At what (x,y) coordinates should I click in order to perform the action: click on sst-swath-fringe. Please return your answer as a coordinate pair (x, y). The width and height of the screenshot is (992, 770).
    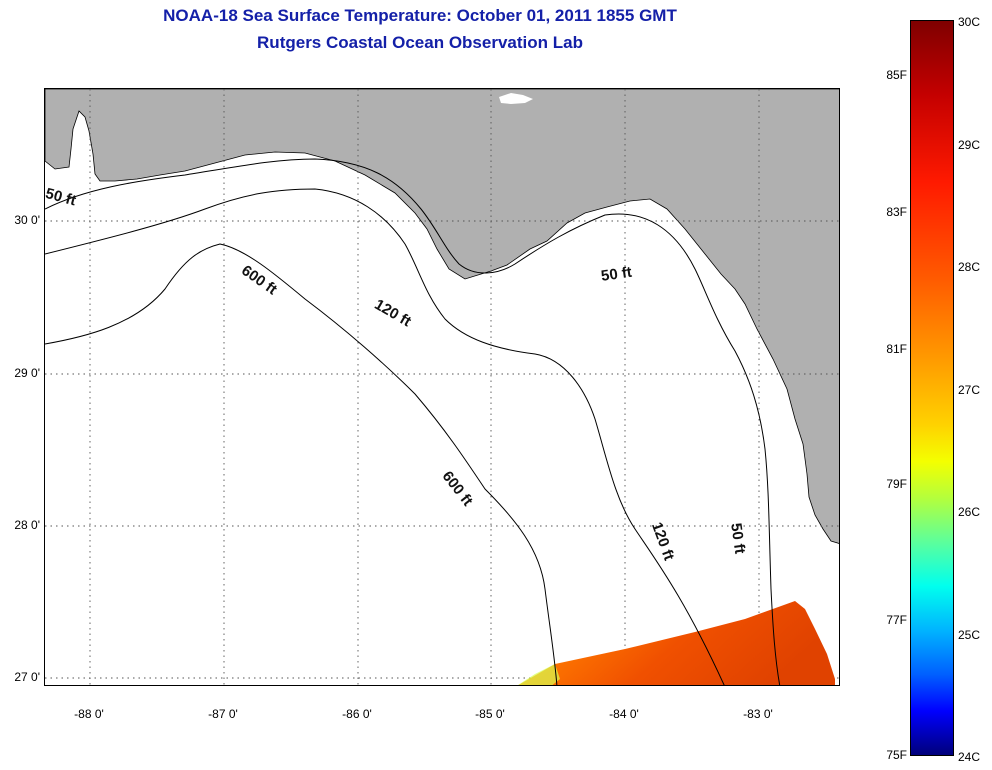
    Looking at the image, I should click on (539, 674).